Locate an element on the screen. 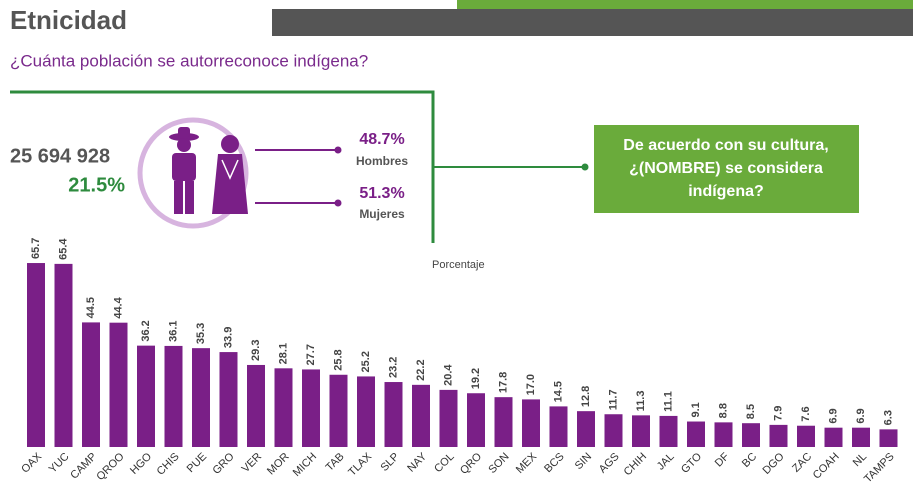 This screenshot has height=498, width=913. x-tick-label: TAB is located at coordinates (335, 462).